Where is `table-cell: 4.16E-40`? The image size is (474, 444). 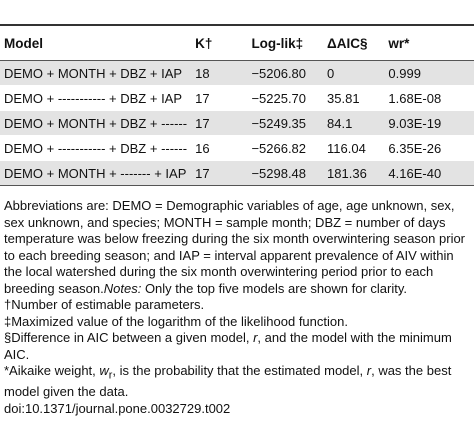
table-cell: 4.16E-40 is located at coordinates (429, 173).